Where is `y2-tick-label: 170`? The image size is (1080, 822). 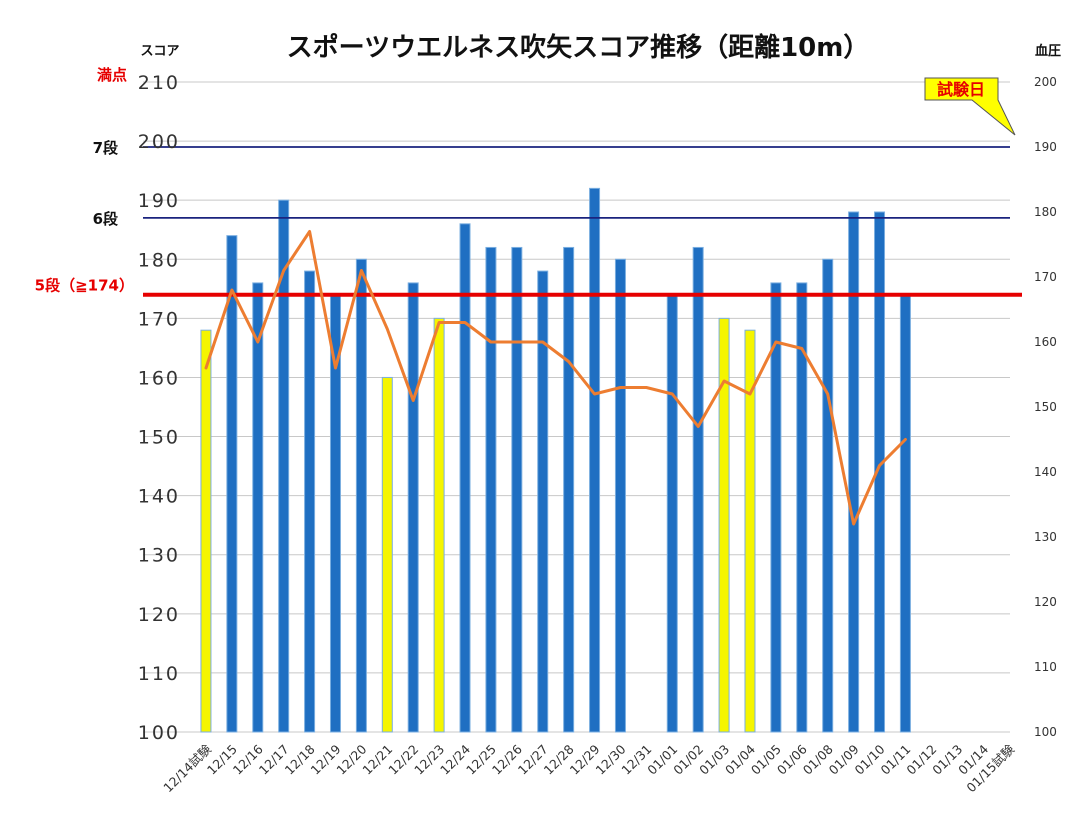 y2-tick-label: 170 is located at coordinates (1045, 277).